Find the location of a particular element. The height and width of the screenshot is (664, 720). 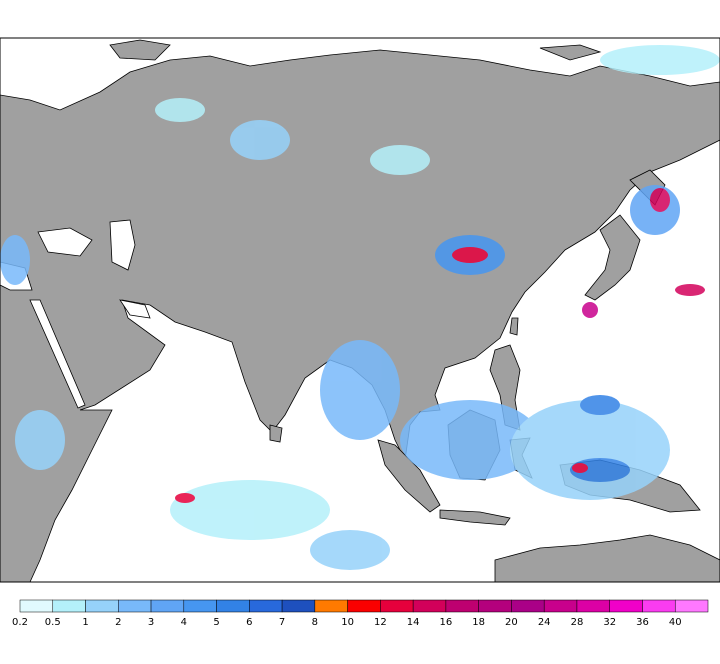

colorbar-label: 32 is located at coordinates (609, 622).